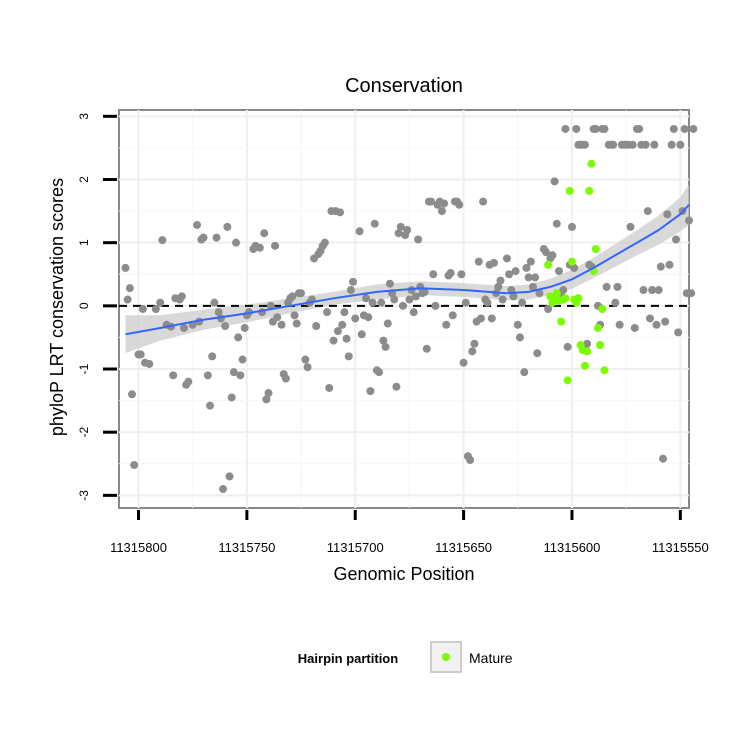  Describe the element at coordinates (680, 547) in the screenshot. I see `x-tick-label: 11315550` at that location.